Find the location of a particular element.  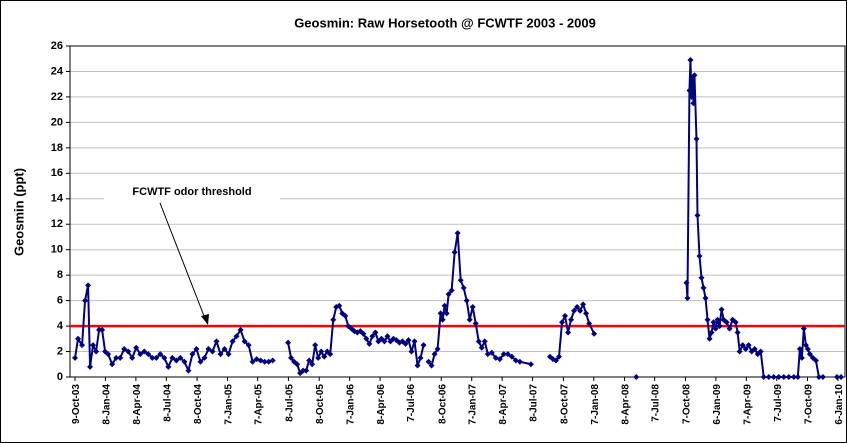

x-tick-label: 8-Apr-08 is located at coordinates (626, 404).